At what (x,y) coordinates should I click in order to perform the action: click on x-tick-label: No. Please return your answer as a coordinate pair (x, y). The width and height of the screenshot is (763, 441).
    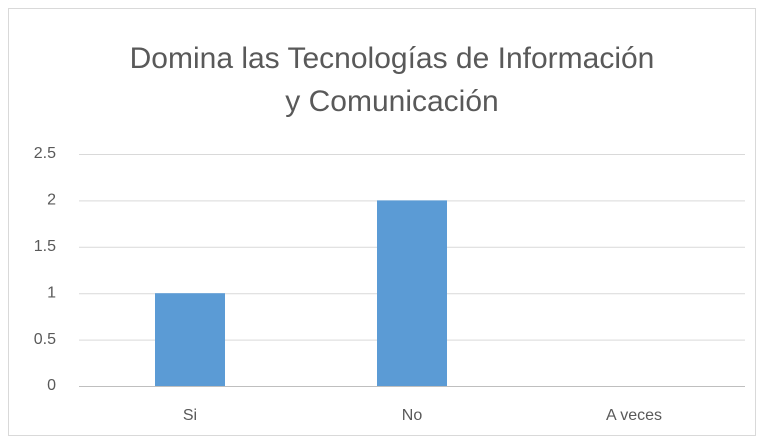
    Looking at the image, I should click on (412, 415).